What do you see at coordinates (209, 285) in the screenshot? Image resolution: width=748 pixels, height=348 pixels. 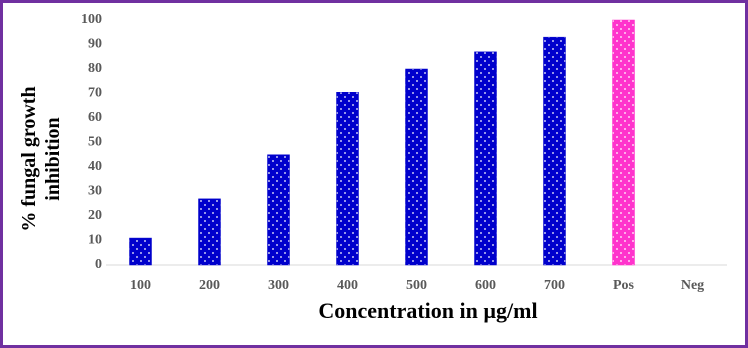 I see `x-tick-label: 200` at bounding box center [209, 285].